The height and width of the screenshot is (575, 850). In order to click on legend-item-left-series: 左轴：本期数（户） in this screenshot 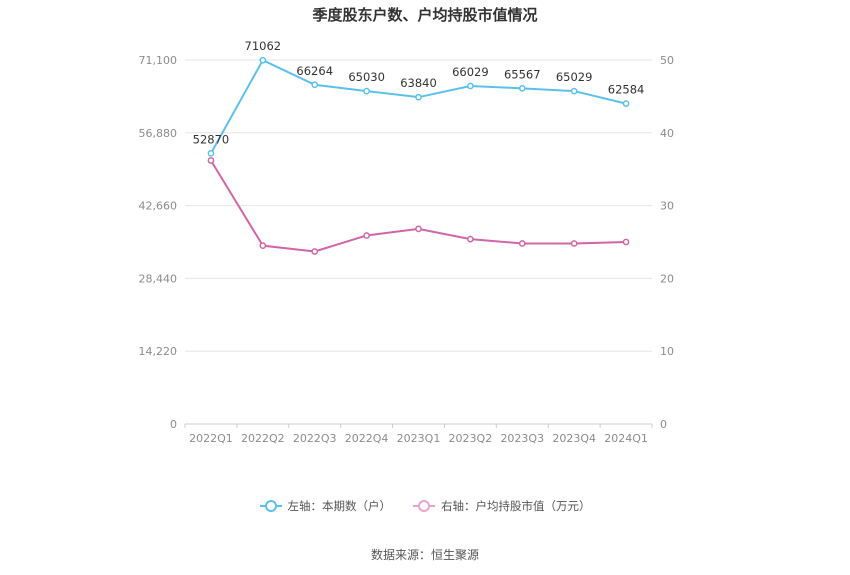, I will do `click(325, 506)`.